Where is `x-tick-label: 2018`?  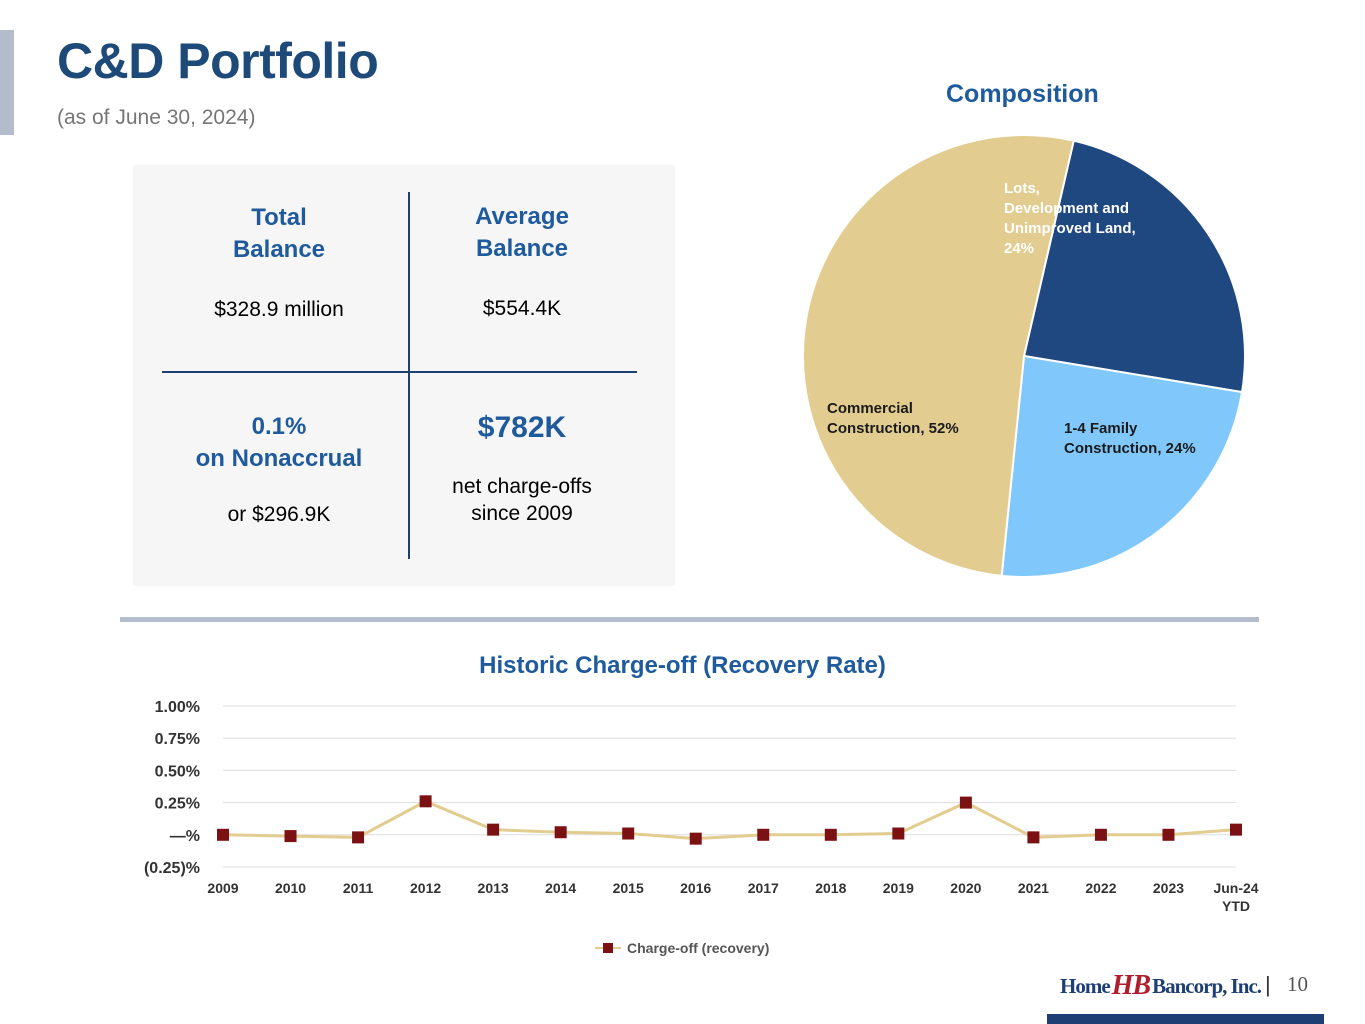 x-tick-label: 2018 is located at coordinates (830, 888).